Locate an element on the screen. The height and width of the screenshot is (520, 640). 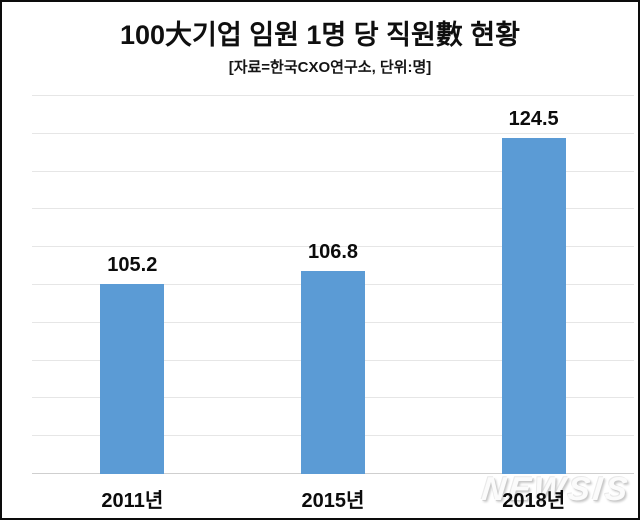
bar-2018 is located at coordinates (533, 305).